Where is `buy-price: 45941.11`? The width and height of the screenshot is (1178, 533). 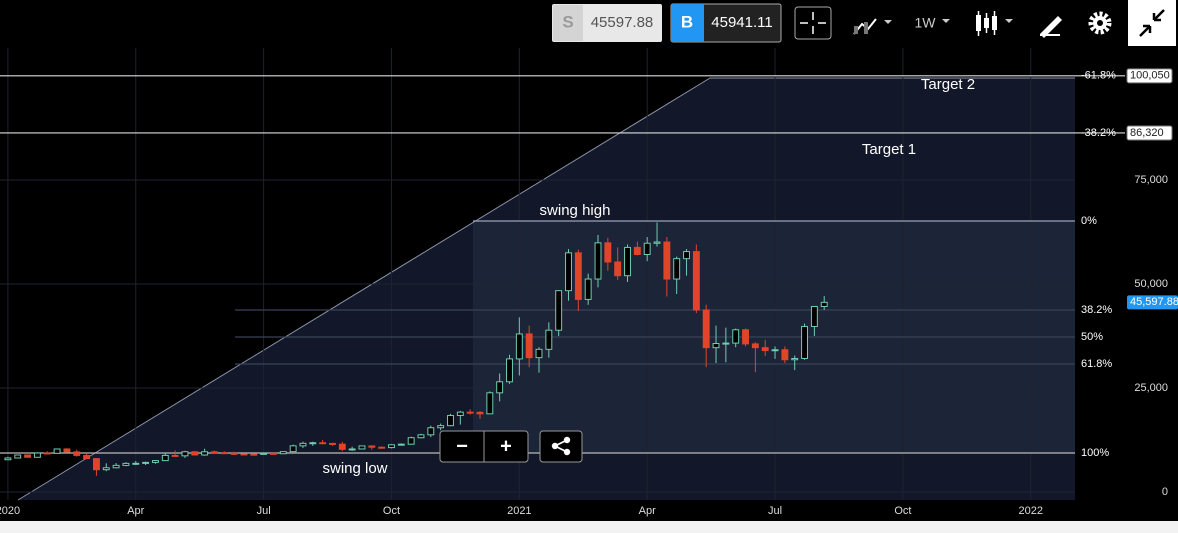
buy-price: 45941.11 is located at coordinates (741, 22).